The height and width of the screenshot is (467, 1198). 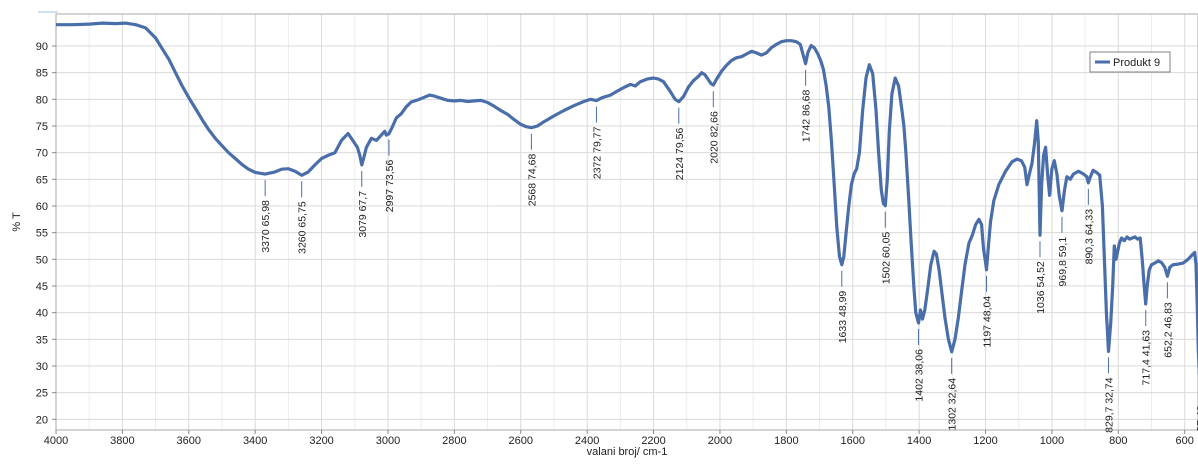 I want to click on y-tick-label: 30, so click(x=42, y=367).